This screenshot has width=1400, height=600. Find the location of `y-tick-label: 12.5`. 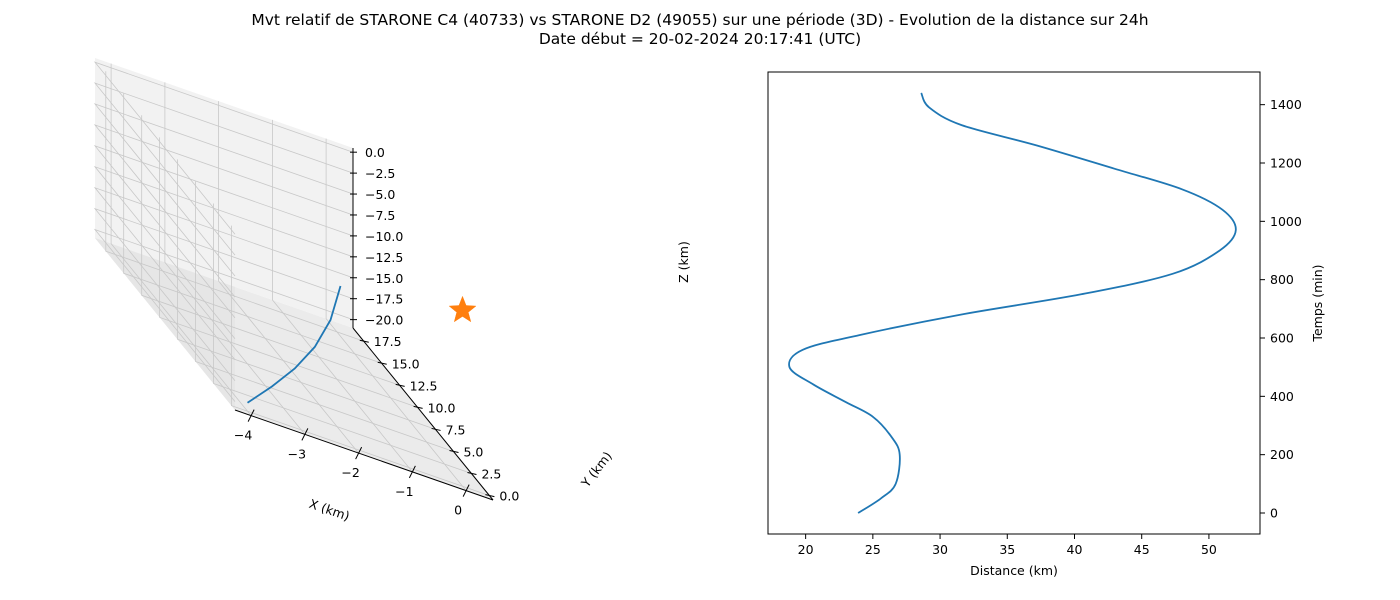

y-tick-label: 12.5 is located at coordinates (424, 385).